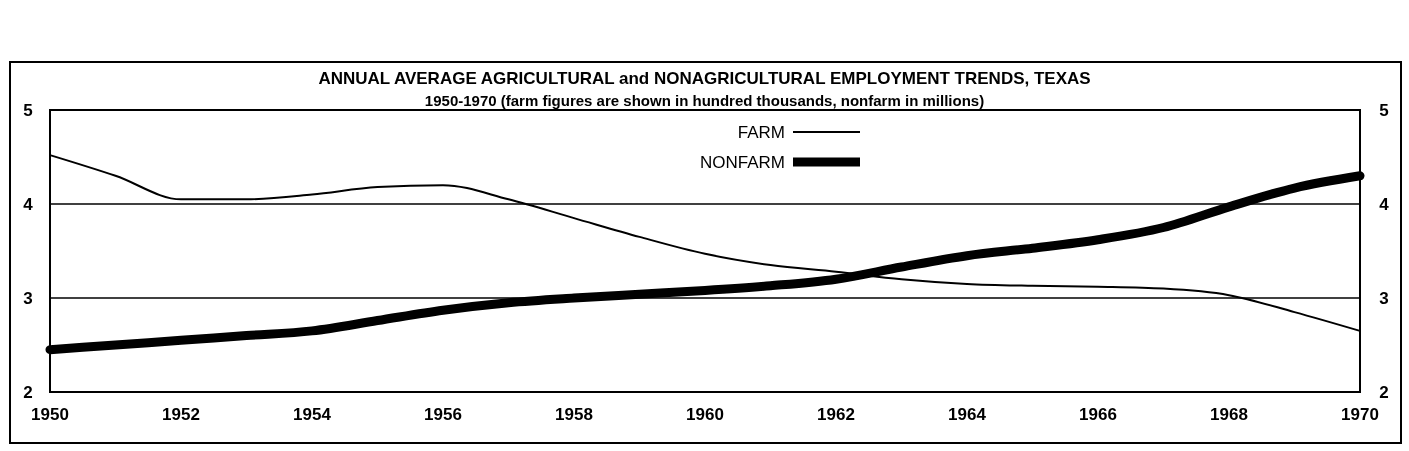  I want to click on y-tick-label: 2, so click(28, 392).